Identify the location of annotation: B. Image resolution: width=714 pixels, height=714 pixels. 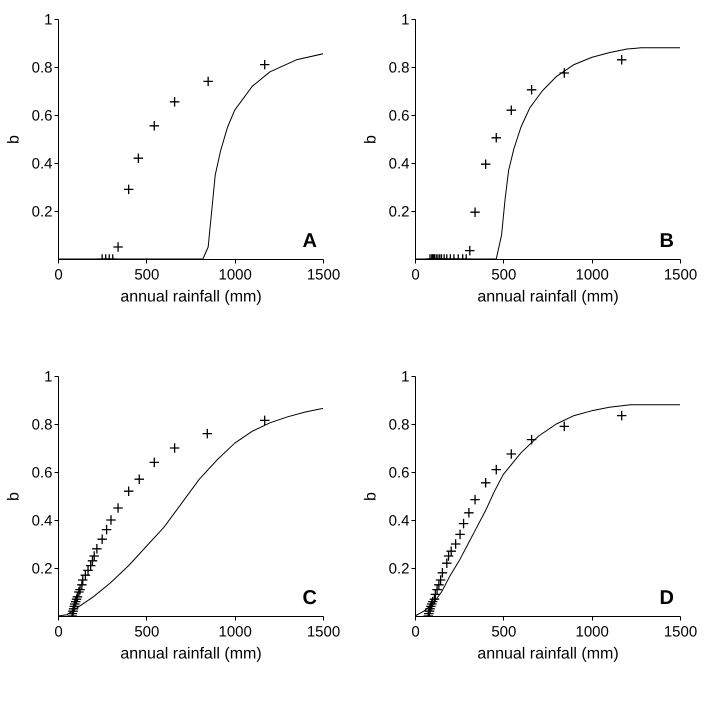
(667, 241).